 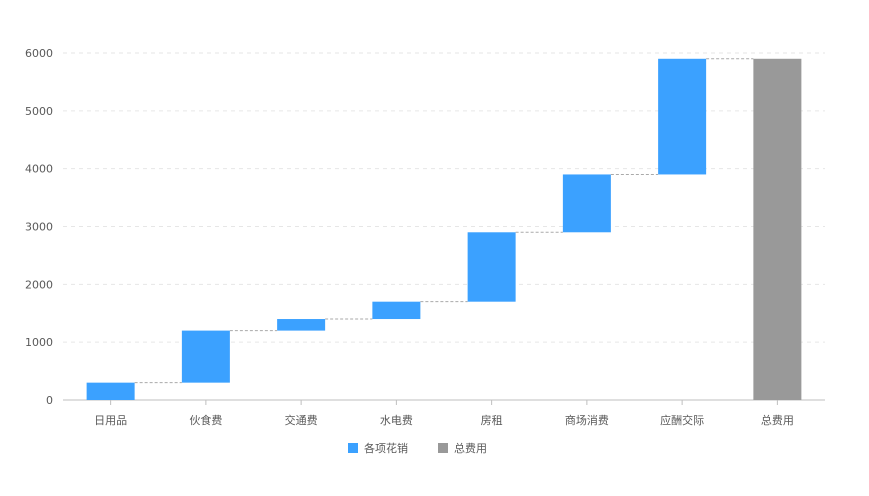 I want to click on y-tick-label: 3000, so click(x=39, y=227).